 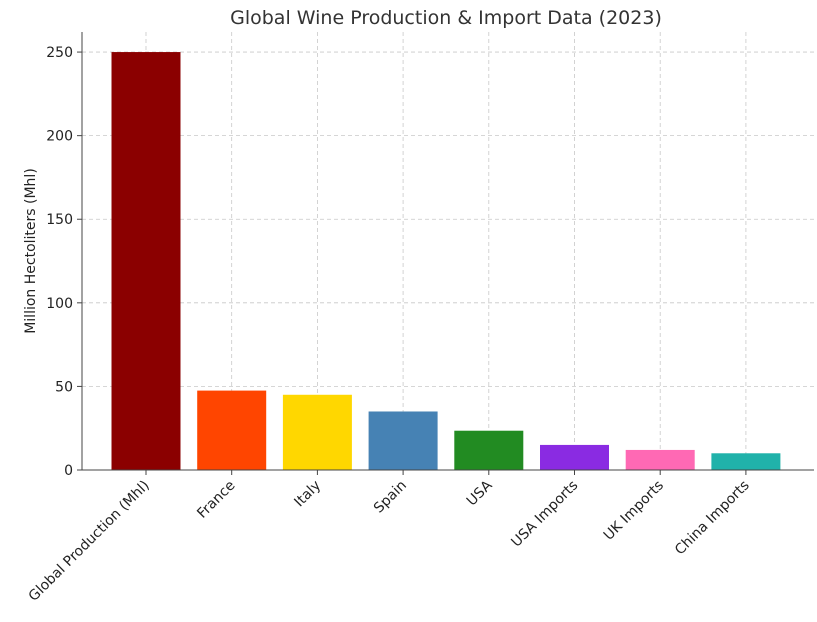 What do you see at coordinates (68, 471) in the screenshot?
I see `y-tick-label: 0` at bounding box center [68, 471].